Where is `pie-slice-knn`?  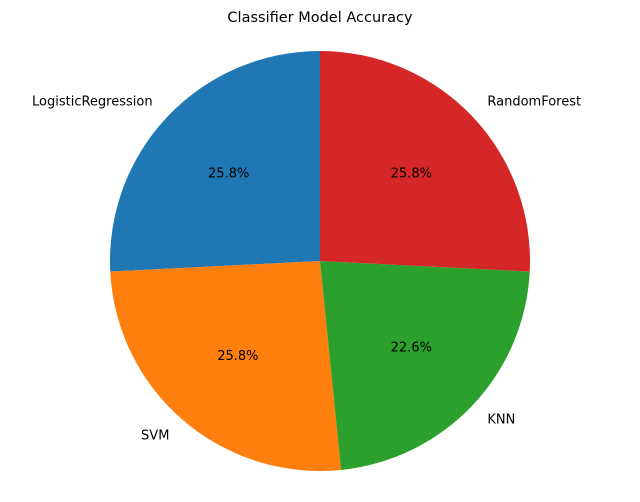 pie-slice-knn is located at coordinates (425, 365).